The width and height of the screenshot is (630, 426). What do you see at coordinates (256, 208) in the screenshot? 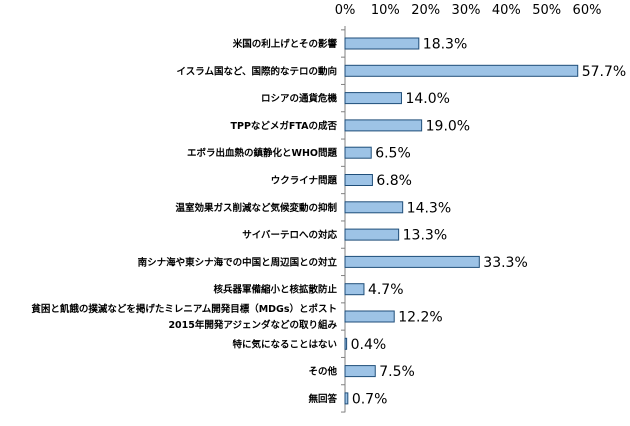
I see `category-label: 温室効果ガス削減など気候変動の抑制` at bounding box center [256, 208].